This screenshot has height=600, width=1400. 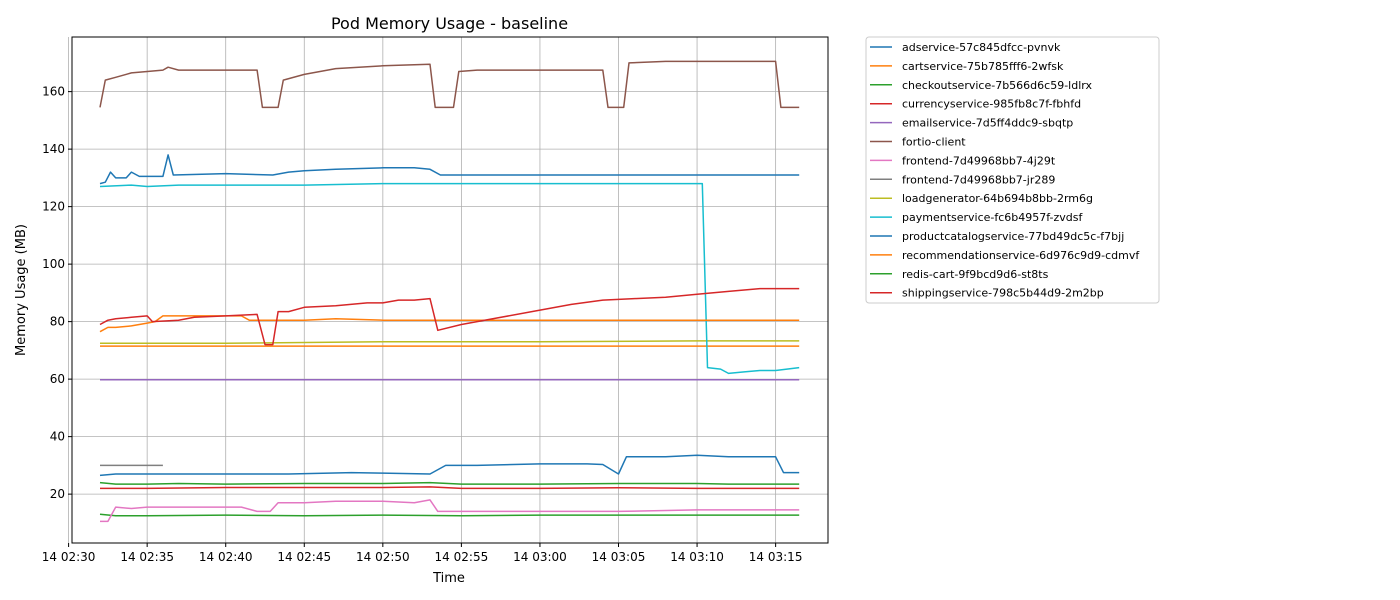 I want to click on x-axis-label: Time, so click(x=448, y=578).